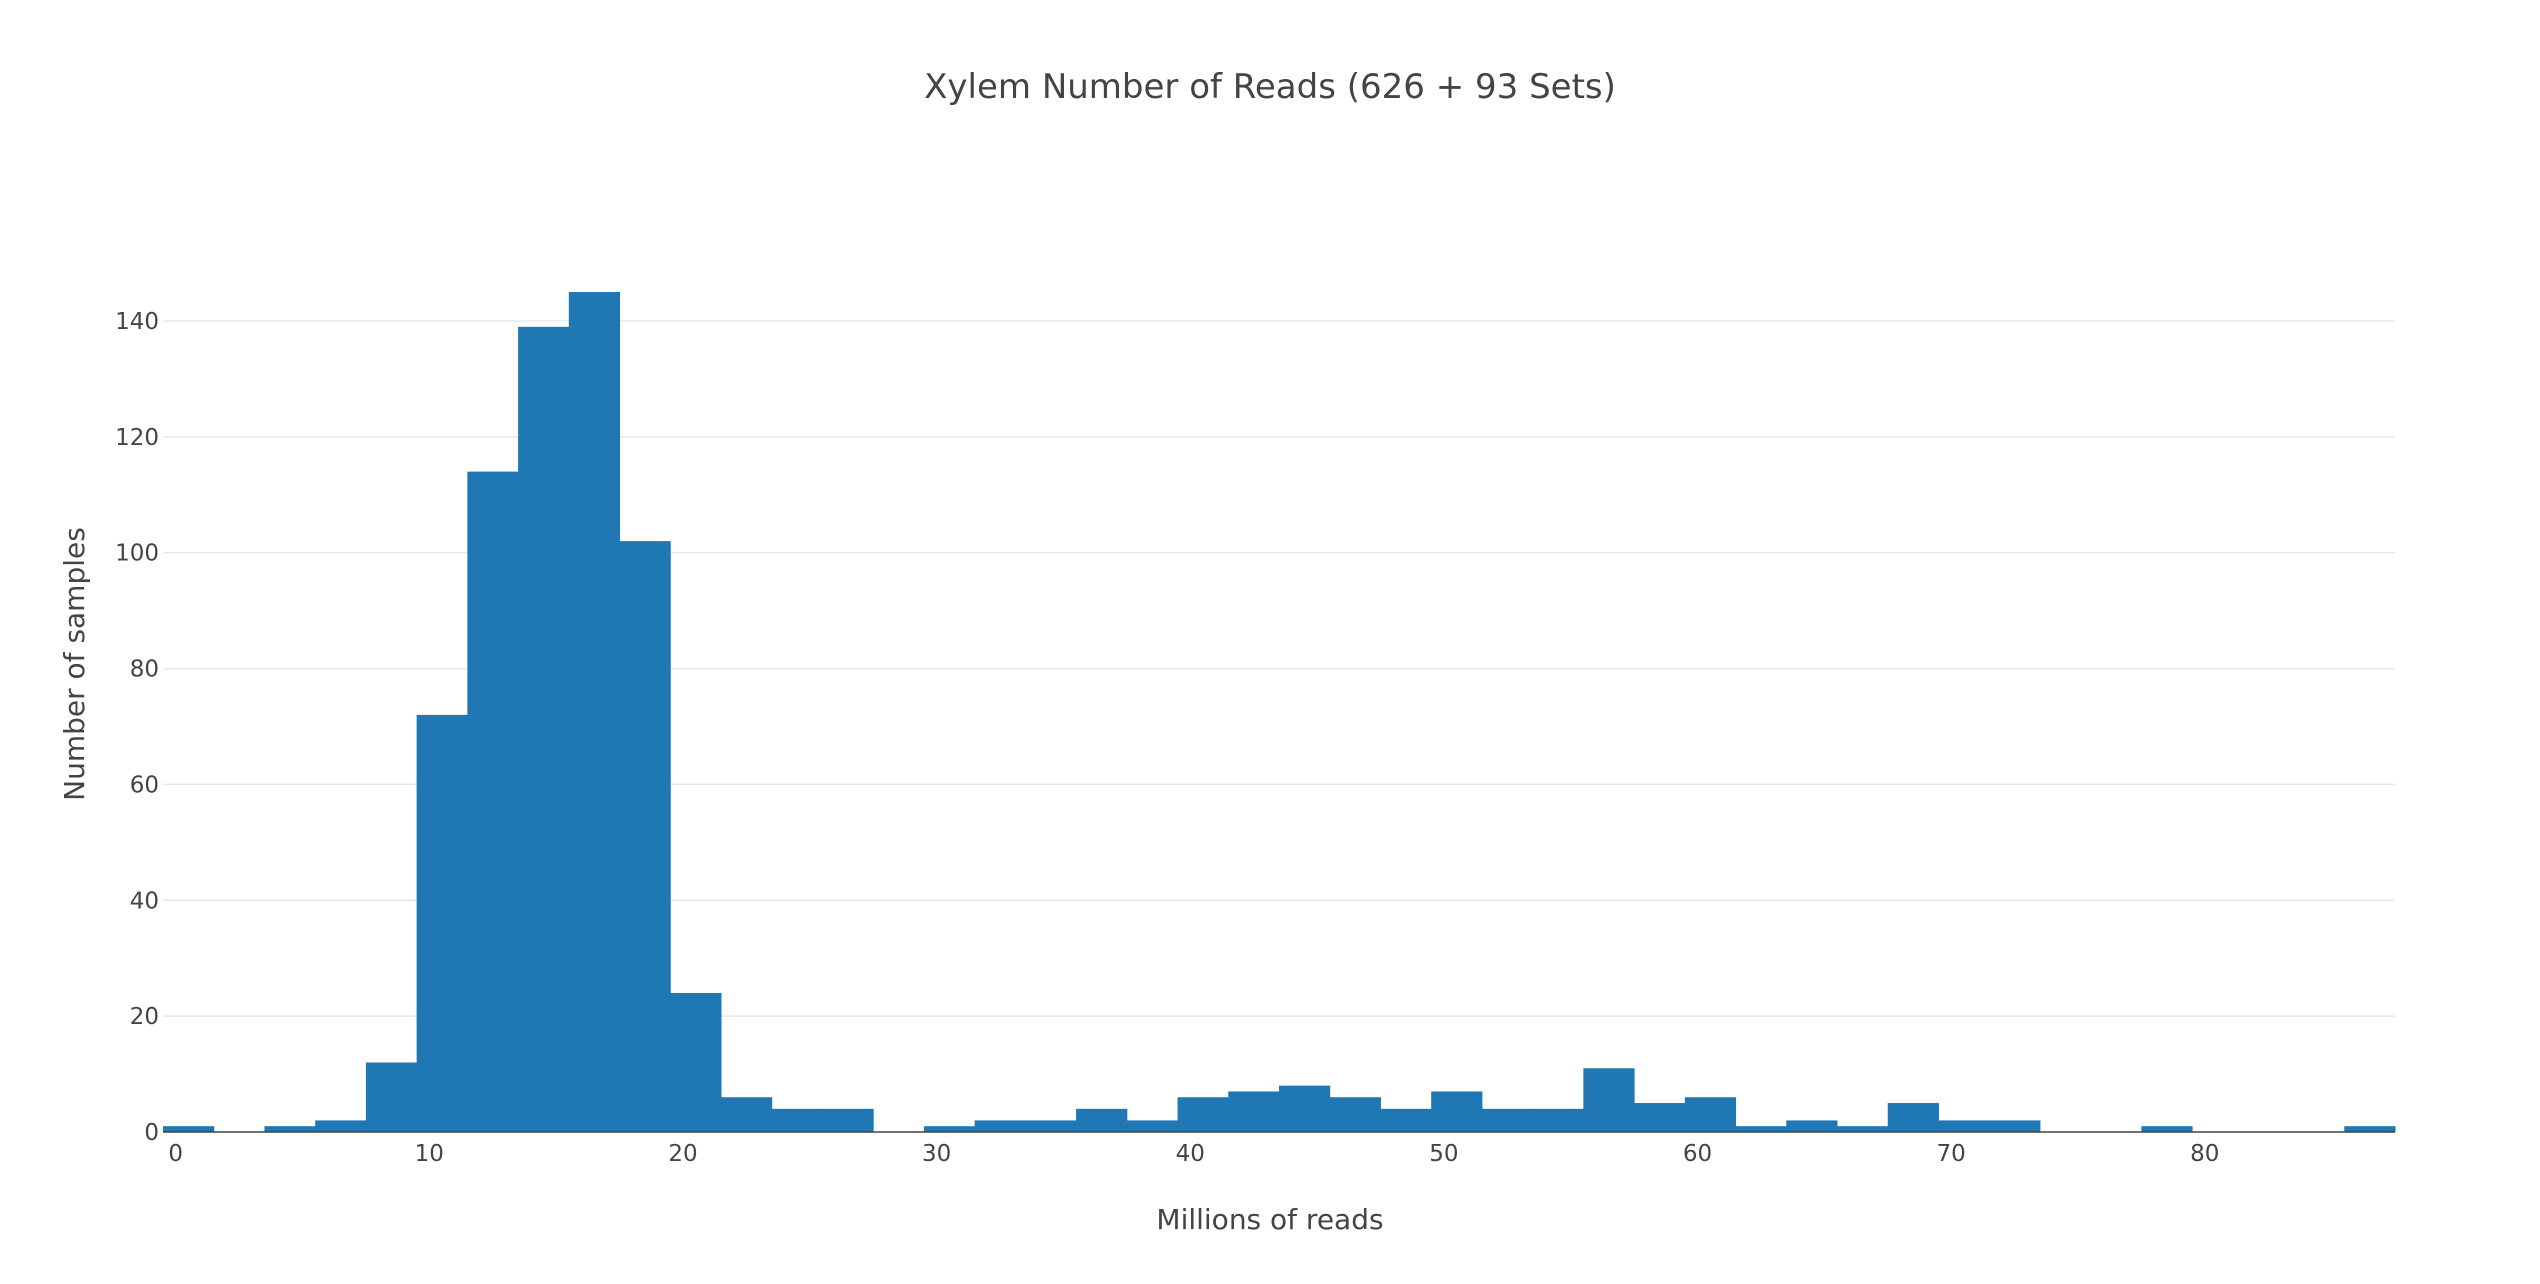 This screenshot has height=1284, width=2540. What do you see at coordinates (137, 438) in the screenshot?
I see `y-tick-label: 120` at bounding box center [137, 438].